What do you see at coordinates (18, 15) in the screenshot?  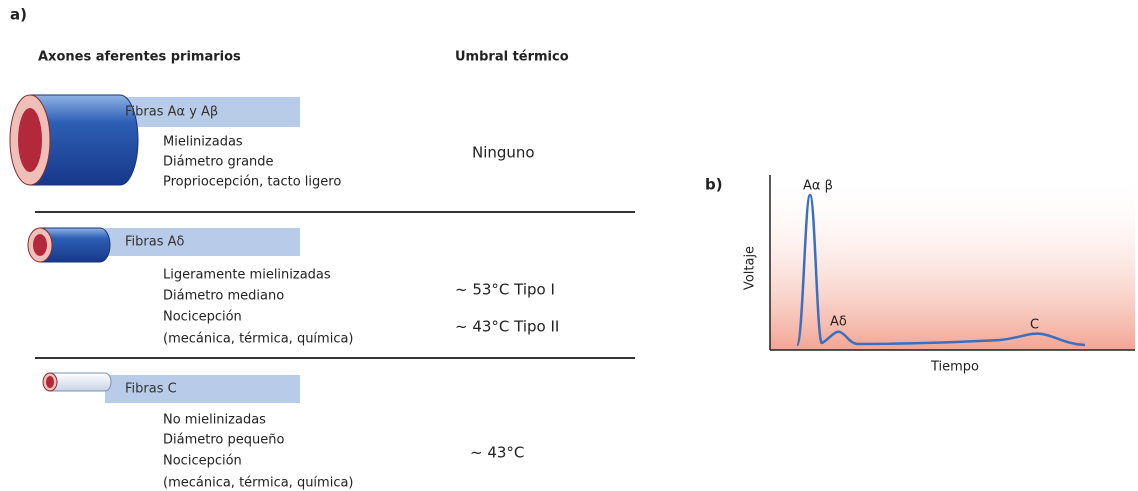 I see `panel-label: a)` at bounding box center [18, 15].